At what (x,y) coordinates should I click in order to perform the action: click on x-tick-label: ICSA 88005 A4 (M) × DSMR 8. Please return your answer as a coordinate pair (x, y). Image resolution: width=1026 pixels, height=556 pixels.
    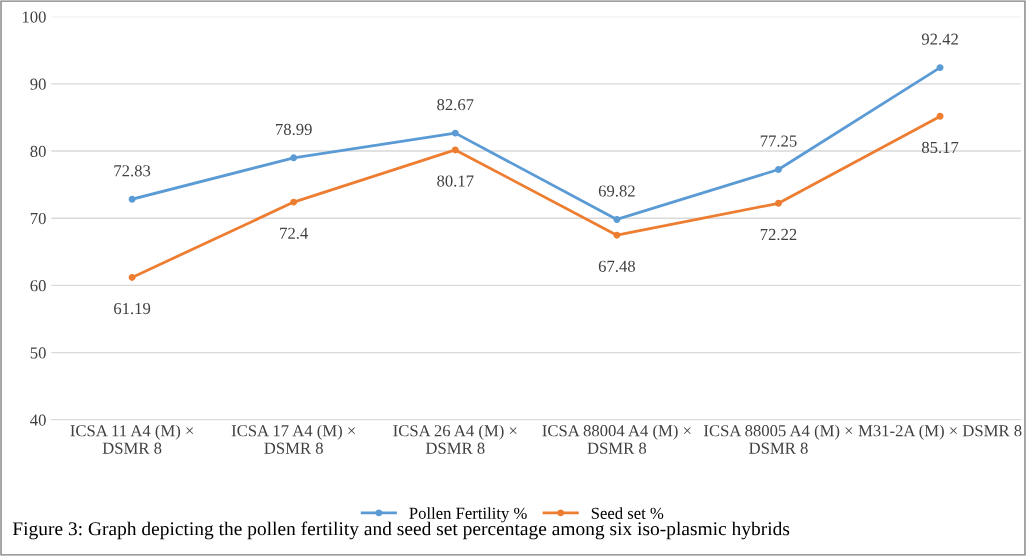
    Looking at the image, I should click on (778, 439).